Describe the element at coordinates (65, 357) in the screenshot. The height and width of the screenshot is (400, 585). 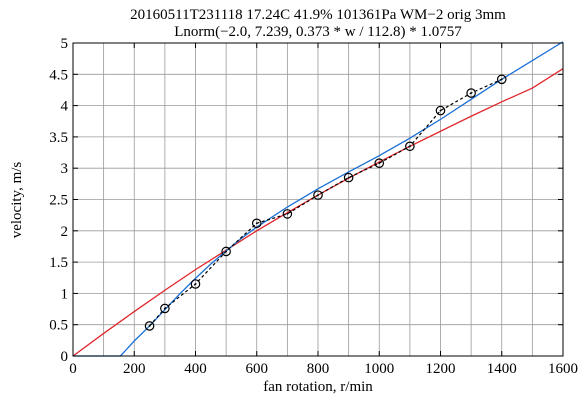
I see `y-tick-label: 0` at that location.